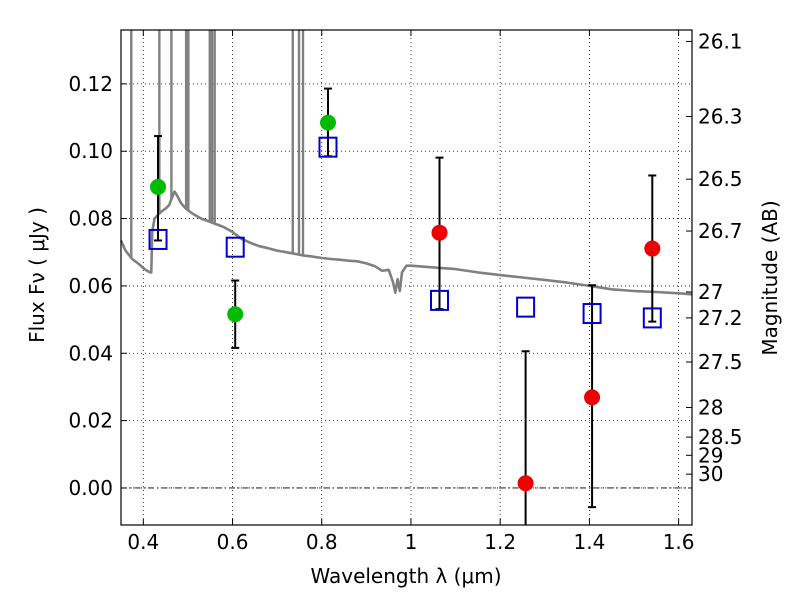 This screenshot has width=800, height=600. What do you see at coordinates (770, 277) in the screenshot?
I see `y2-axis-title: Magnitude (AB)` at bounding box center [770, 277].